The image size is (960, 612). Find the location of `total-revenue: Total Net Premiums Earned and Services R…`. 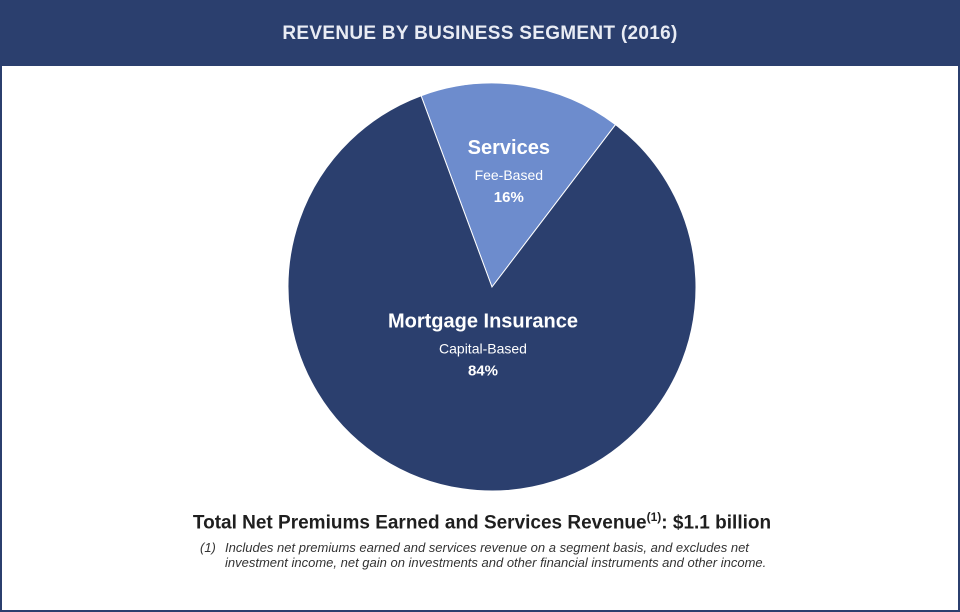

total-revenue: Total Net Premiums Earned and Services R… is located at coordinates (481, 522).